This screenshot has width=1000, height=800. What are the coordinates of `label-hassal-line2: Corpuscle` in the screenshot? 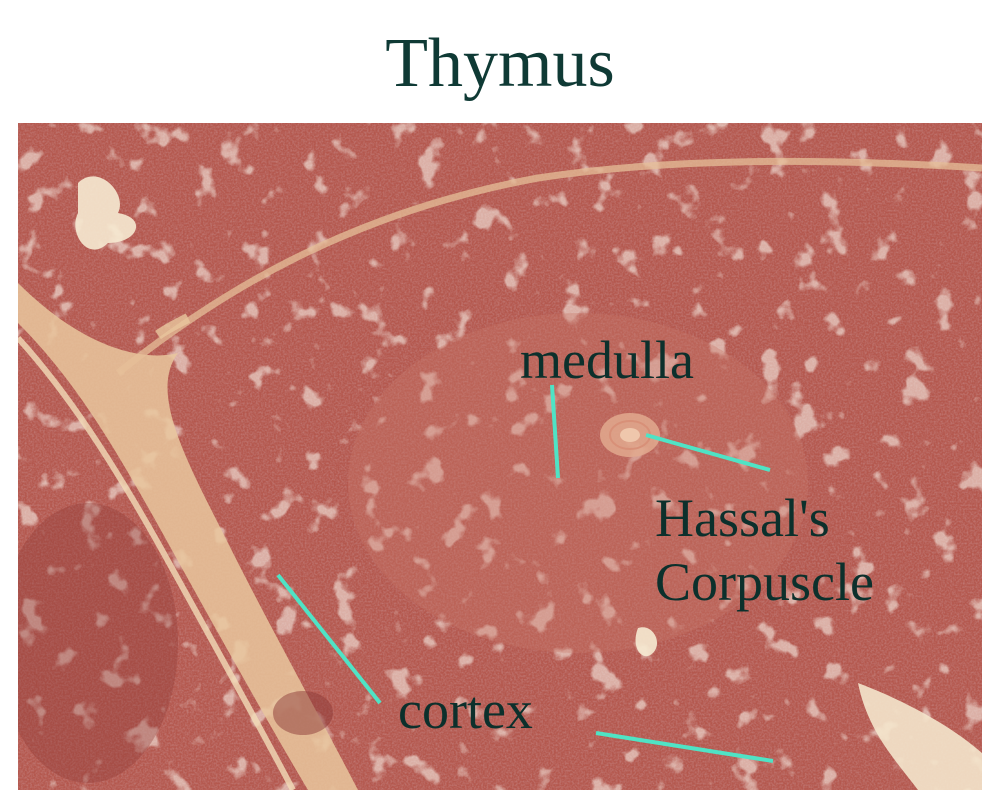 It's located at (764, 582).